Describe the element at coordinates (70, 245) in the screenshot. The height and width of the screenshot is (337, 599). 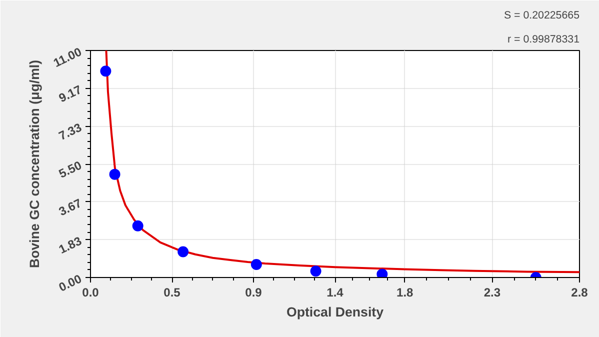
I see `y-tick-label: 1.83` at that location.